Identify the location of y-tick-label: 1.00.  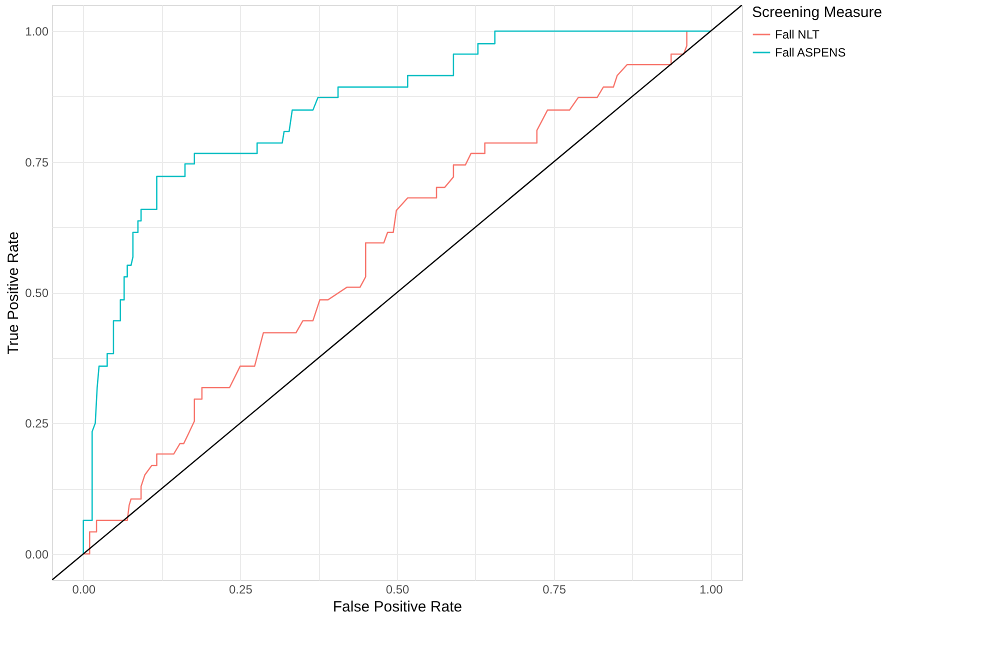
(37, 31).